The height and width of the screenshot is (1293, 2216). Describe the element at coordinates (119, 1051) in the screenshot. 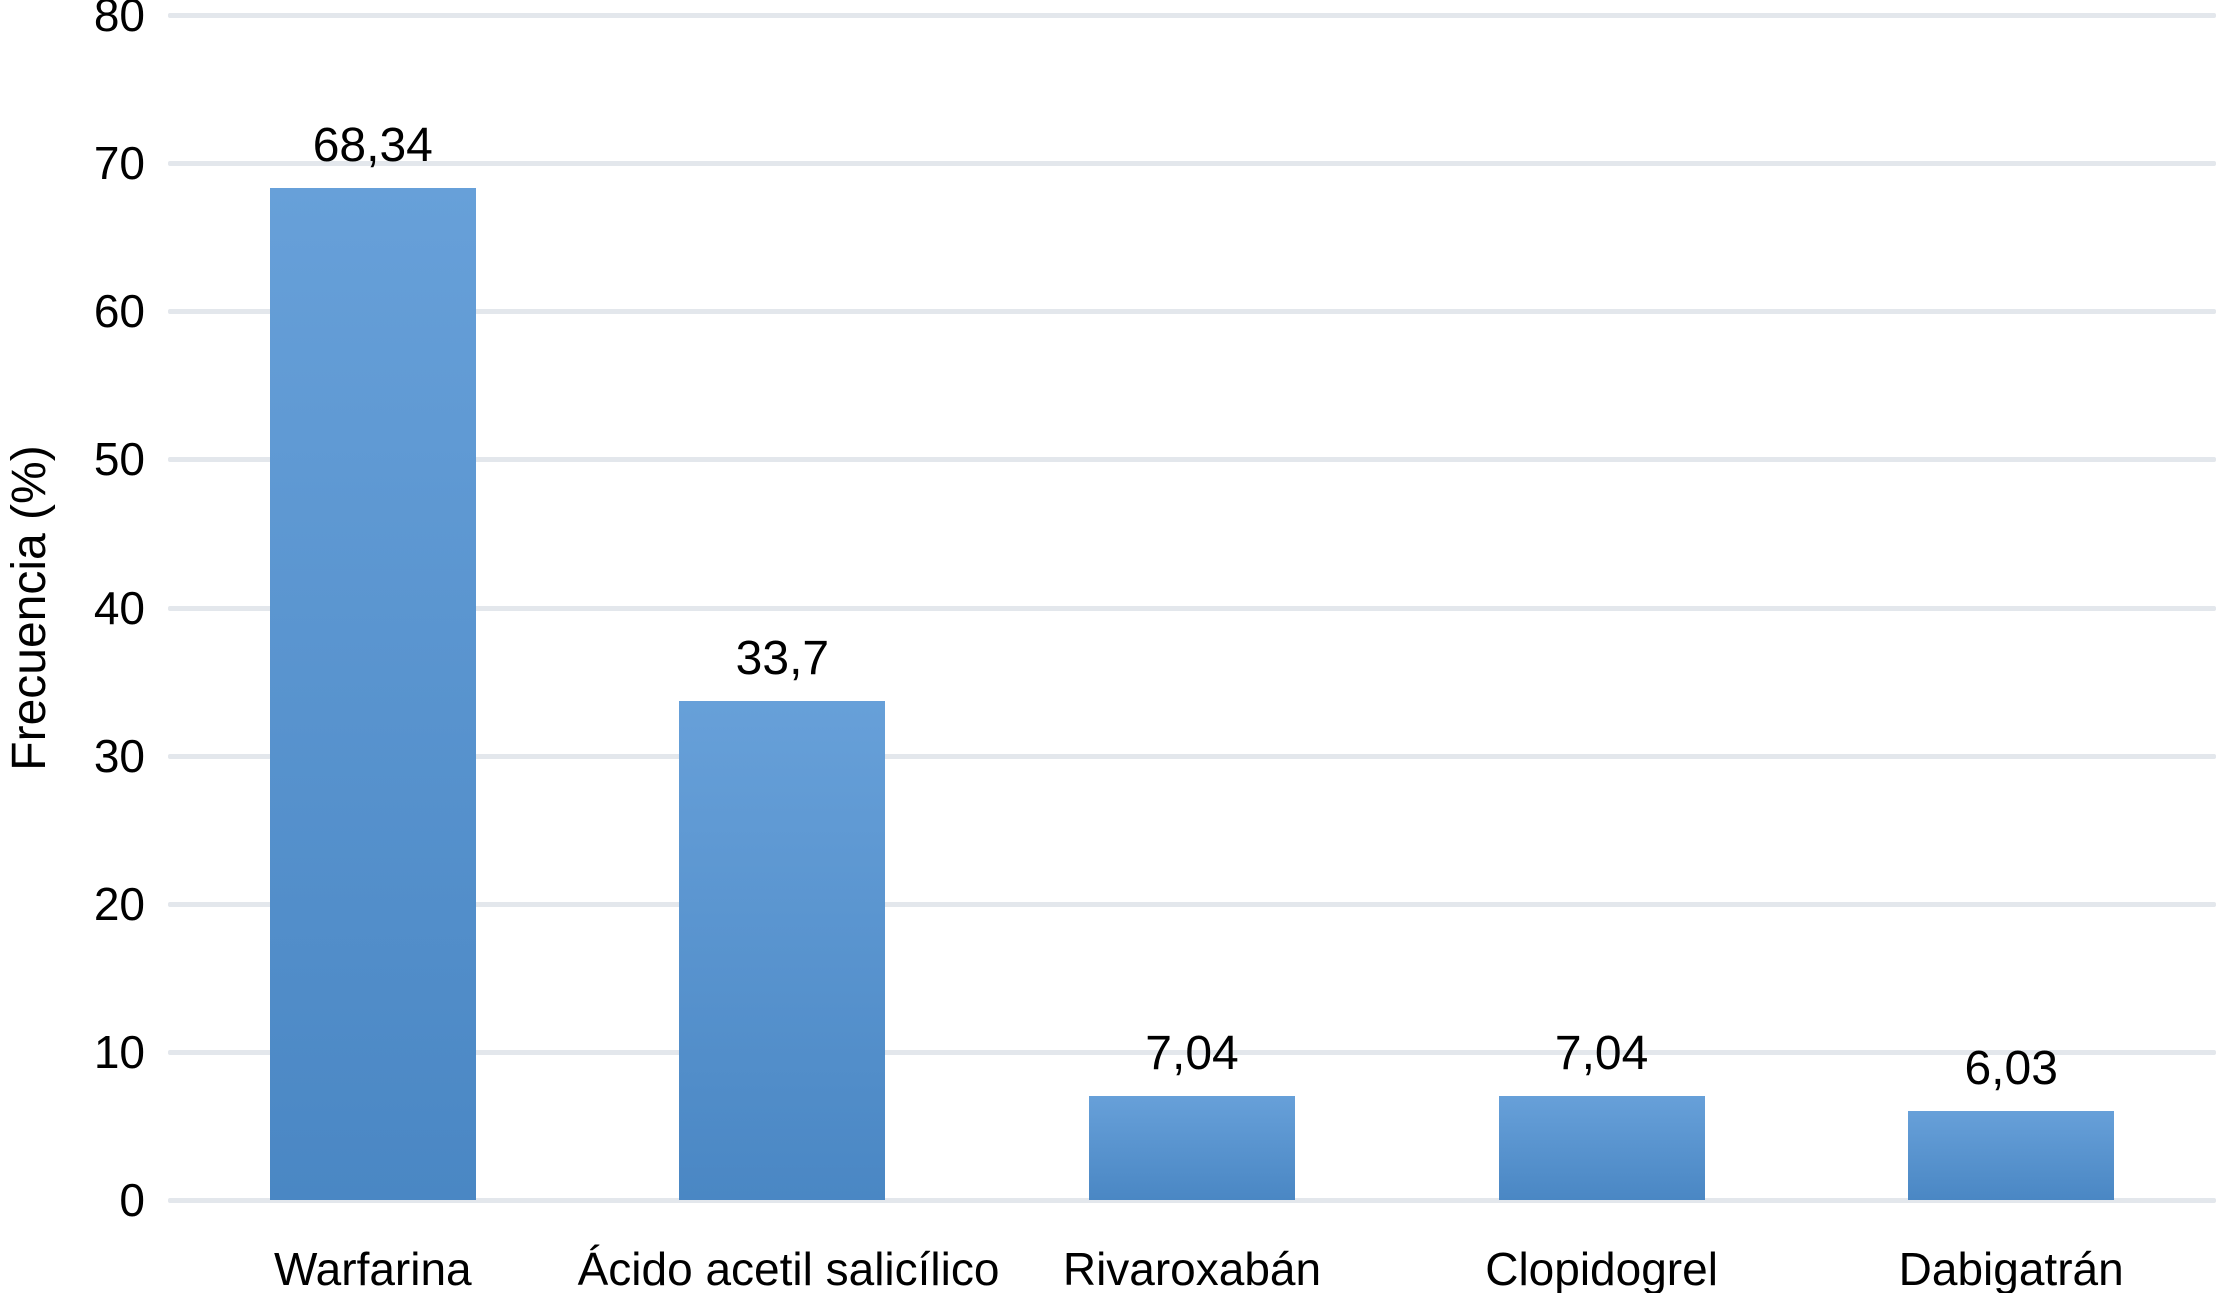

I see `y-axis-tick-label: 10` at that location.